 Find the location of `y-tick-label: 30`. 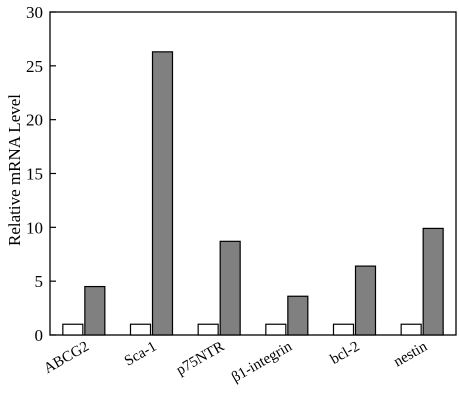

y-tick-label: 30 is located at coordinates (34, 12).